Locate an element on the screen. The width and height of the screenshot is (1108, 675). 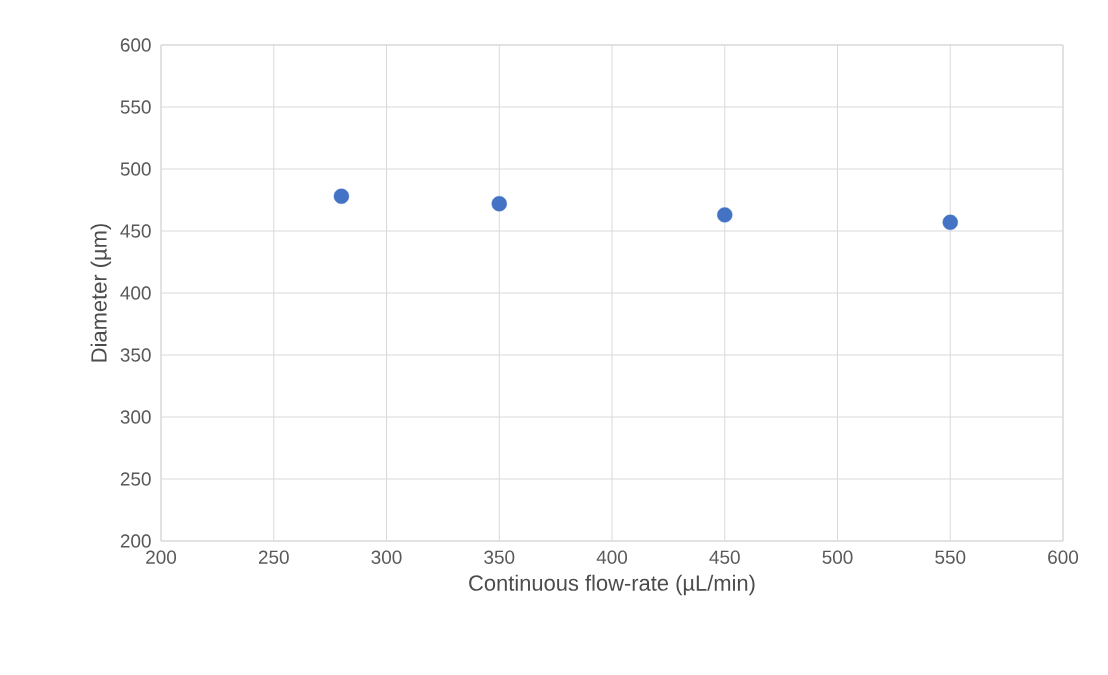
y-tick-label: 200 is located at coordinates (135, 541).